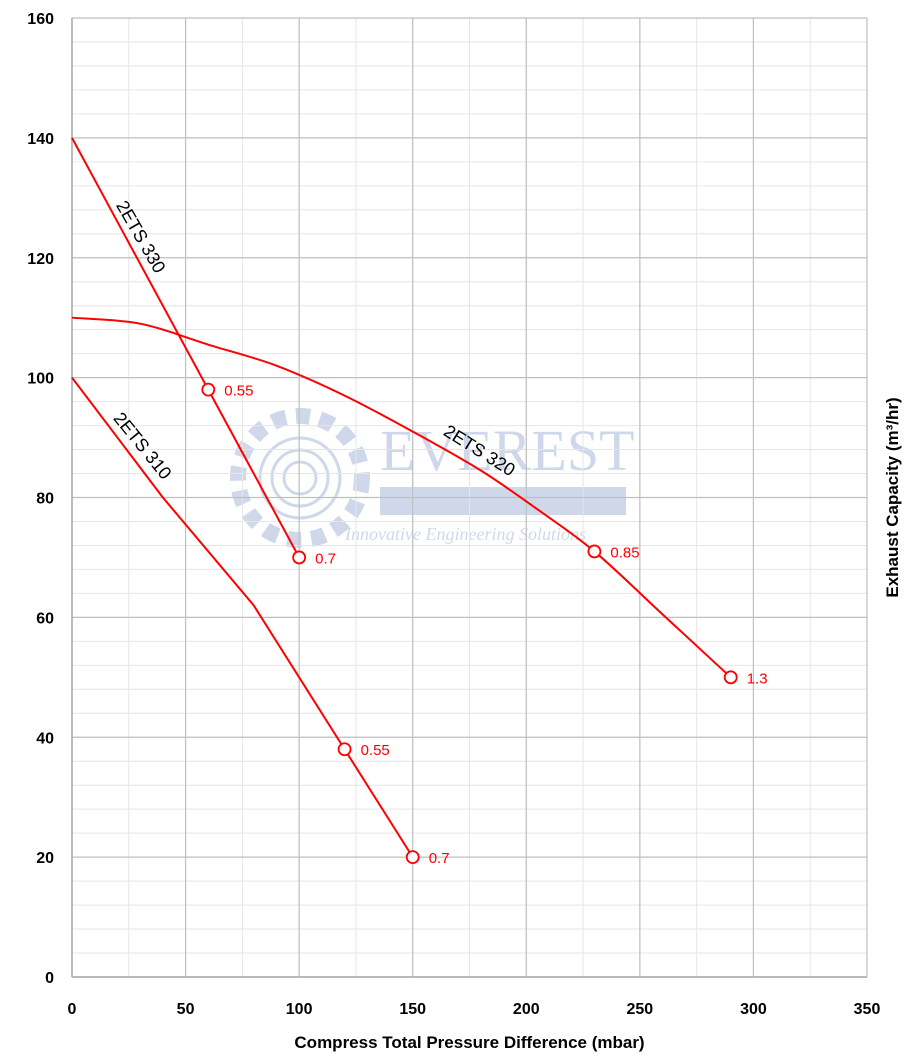 The width and height of the screenshot is (916, 1058). What do you see at coordinates (45, 738) in the screenshot?
I see `y-tick-label: 40` at bounding box center [45, 738].